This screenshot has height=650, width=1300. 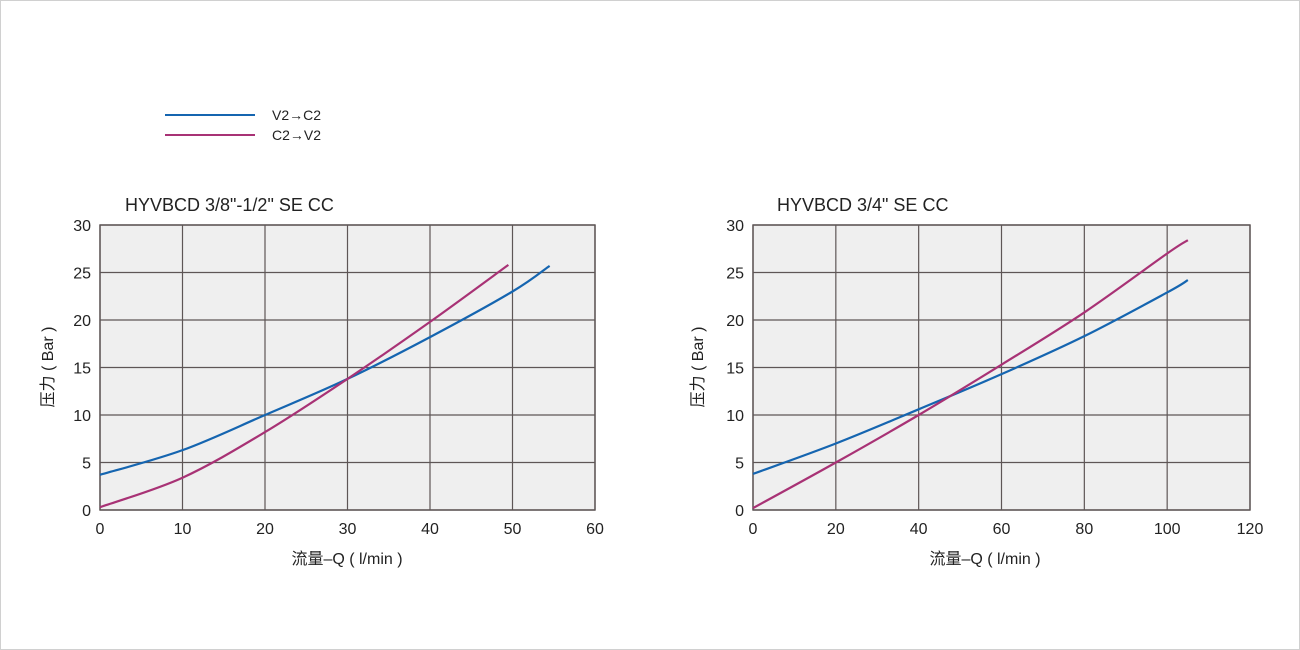 I want to click on series-line-v2-c2, so click(x=970, y=377).